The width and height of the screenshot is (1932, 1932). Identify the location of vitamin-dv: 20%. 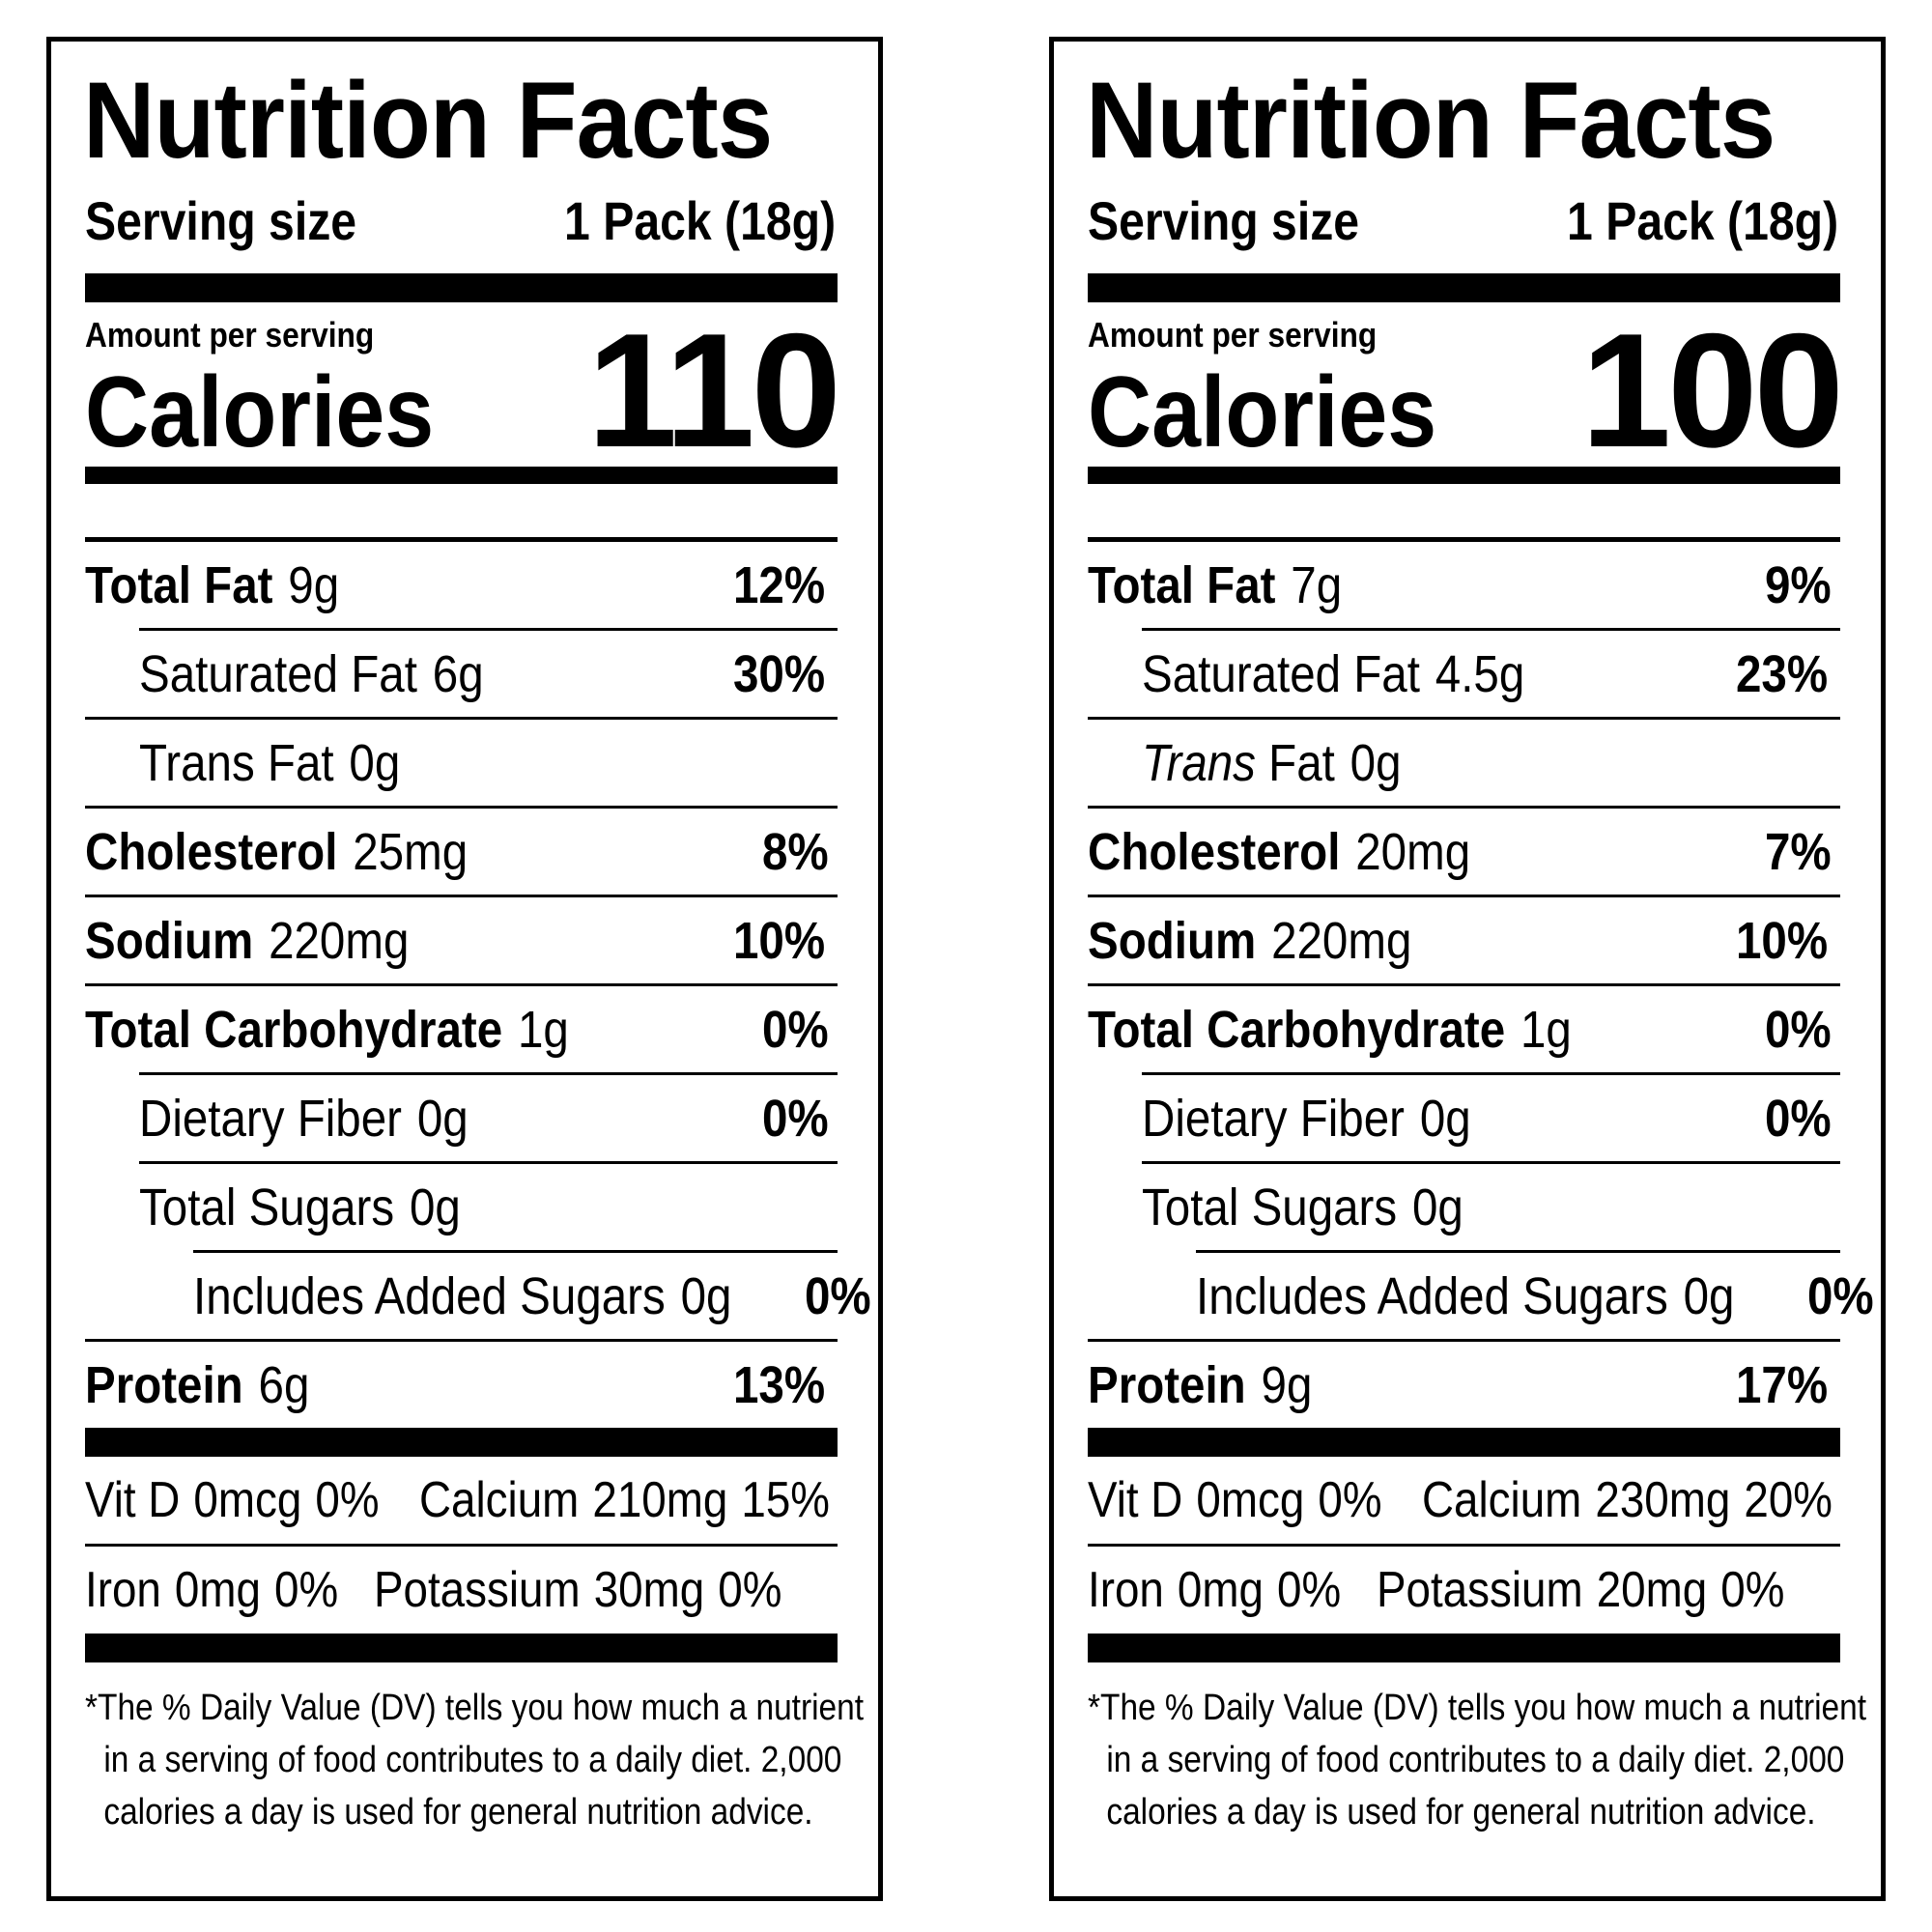
(1788, 1500).